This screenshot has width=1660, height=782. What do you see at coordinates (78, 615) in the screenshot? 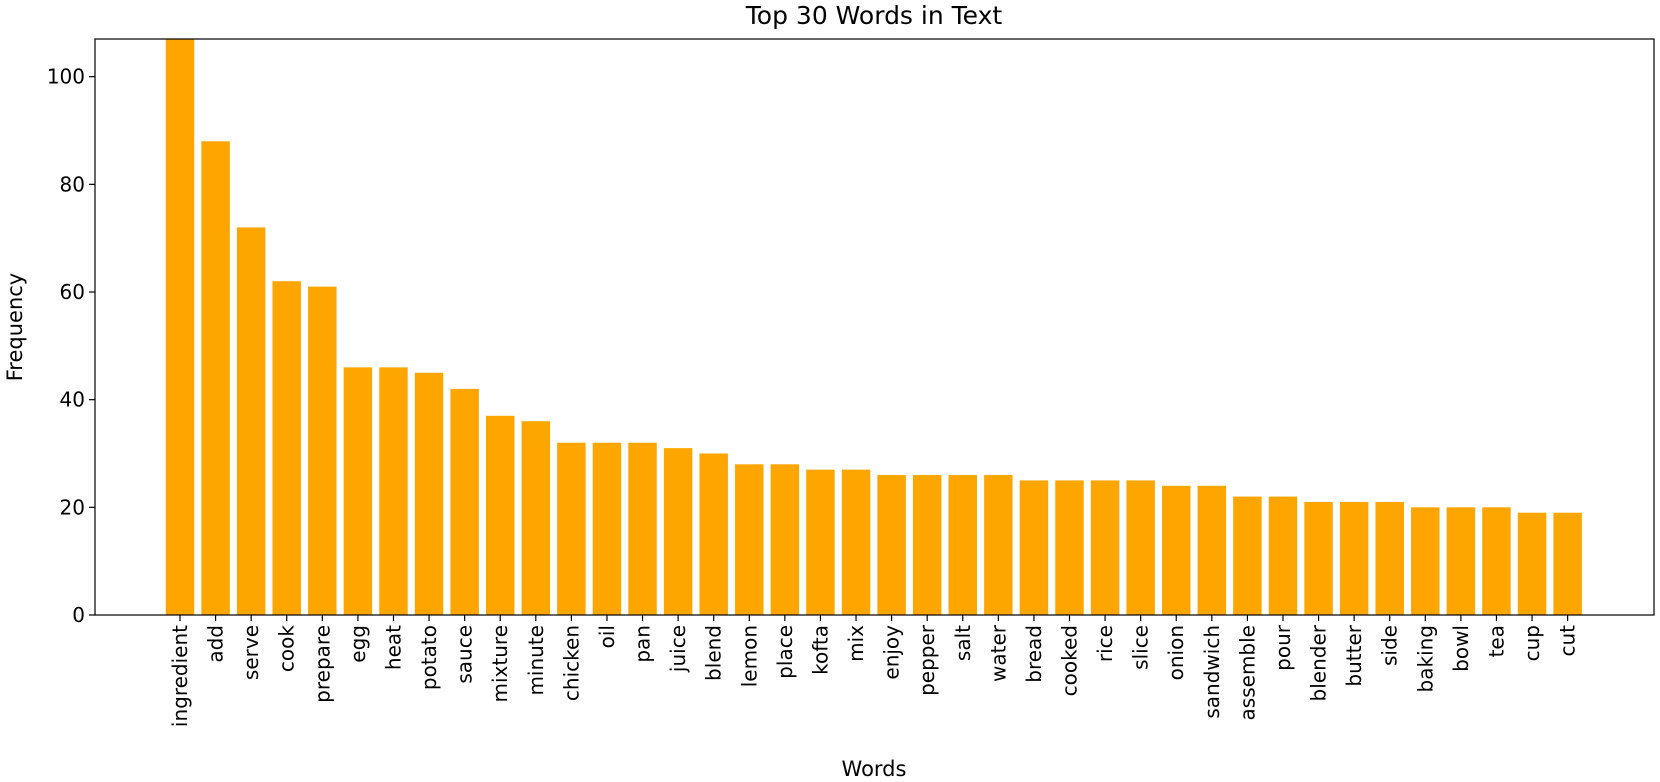
I see `y-tick-label: 0` at bounding box center [78, 615].